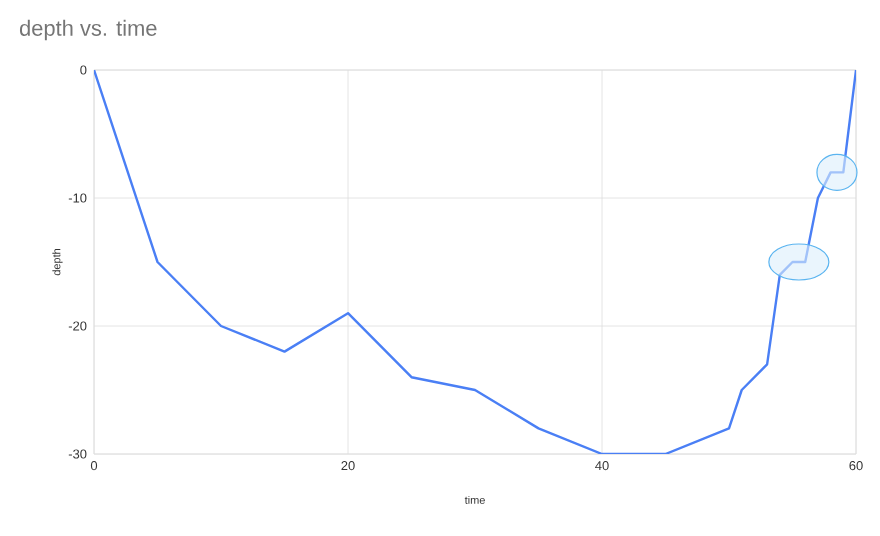 The height and width of the screenshot is (536, 880). I want to click on chart-title: depth vs. time, so click(88, 30).